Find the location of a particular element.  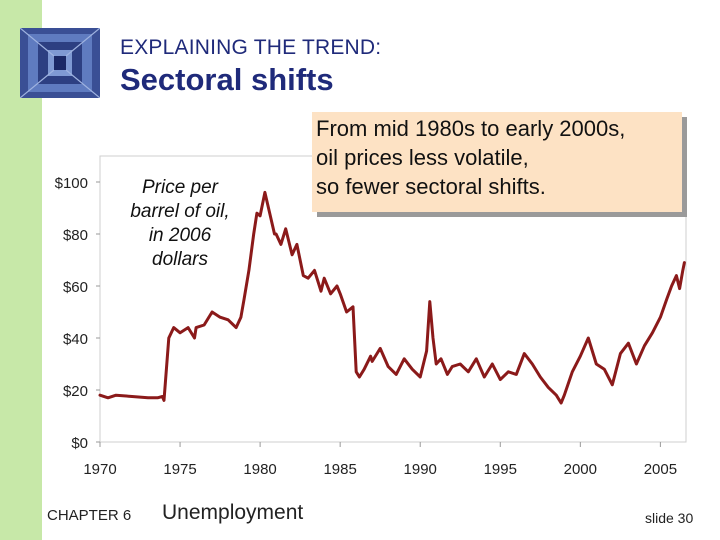

chart-annotation-line: barrel of oil, is located at coordinates (180, 211).